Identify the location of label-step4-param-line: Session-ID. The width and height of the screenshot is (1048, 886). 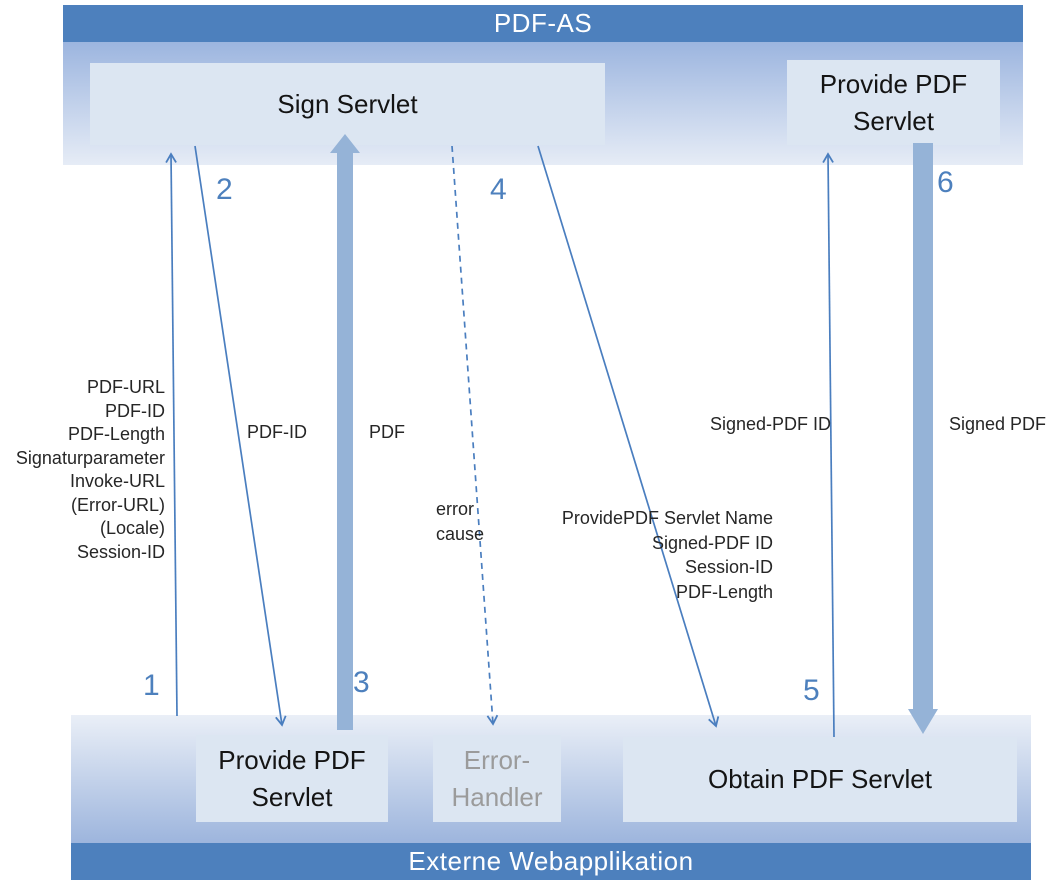
(728, 567).